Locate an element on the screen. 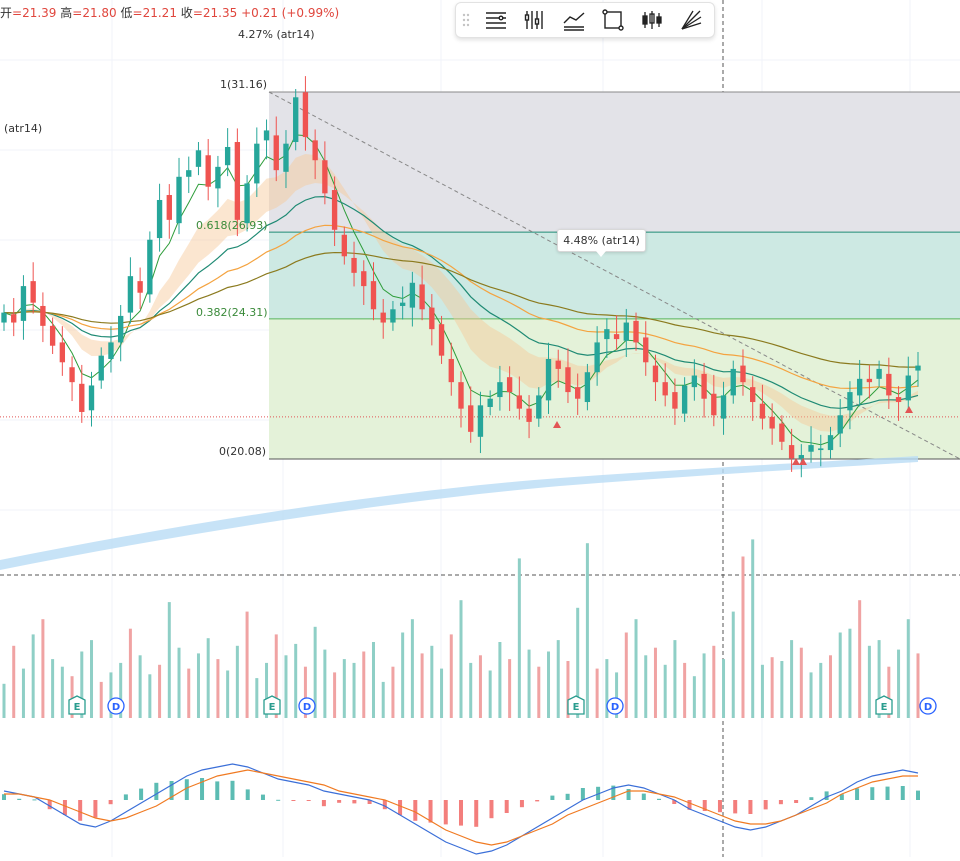 This screenshot has width=960, height=861. drawing-toolbar is located at coordinates (585, 20).